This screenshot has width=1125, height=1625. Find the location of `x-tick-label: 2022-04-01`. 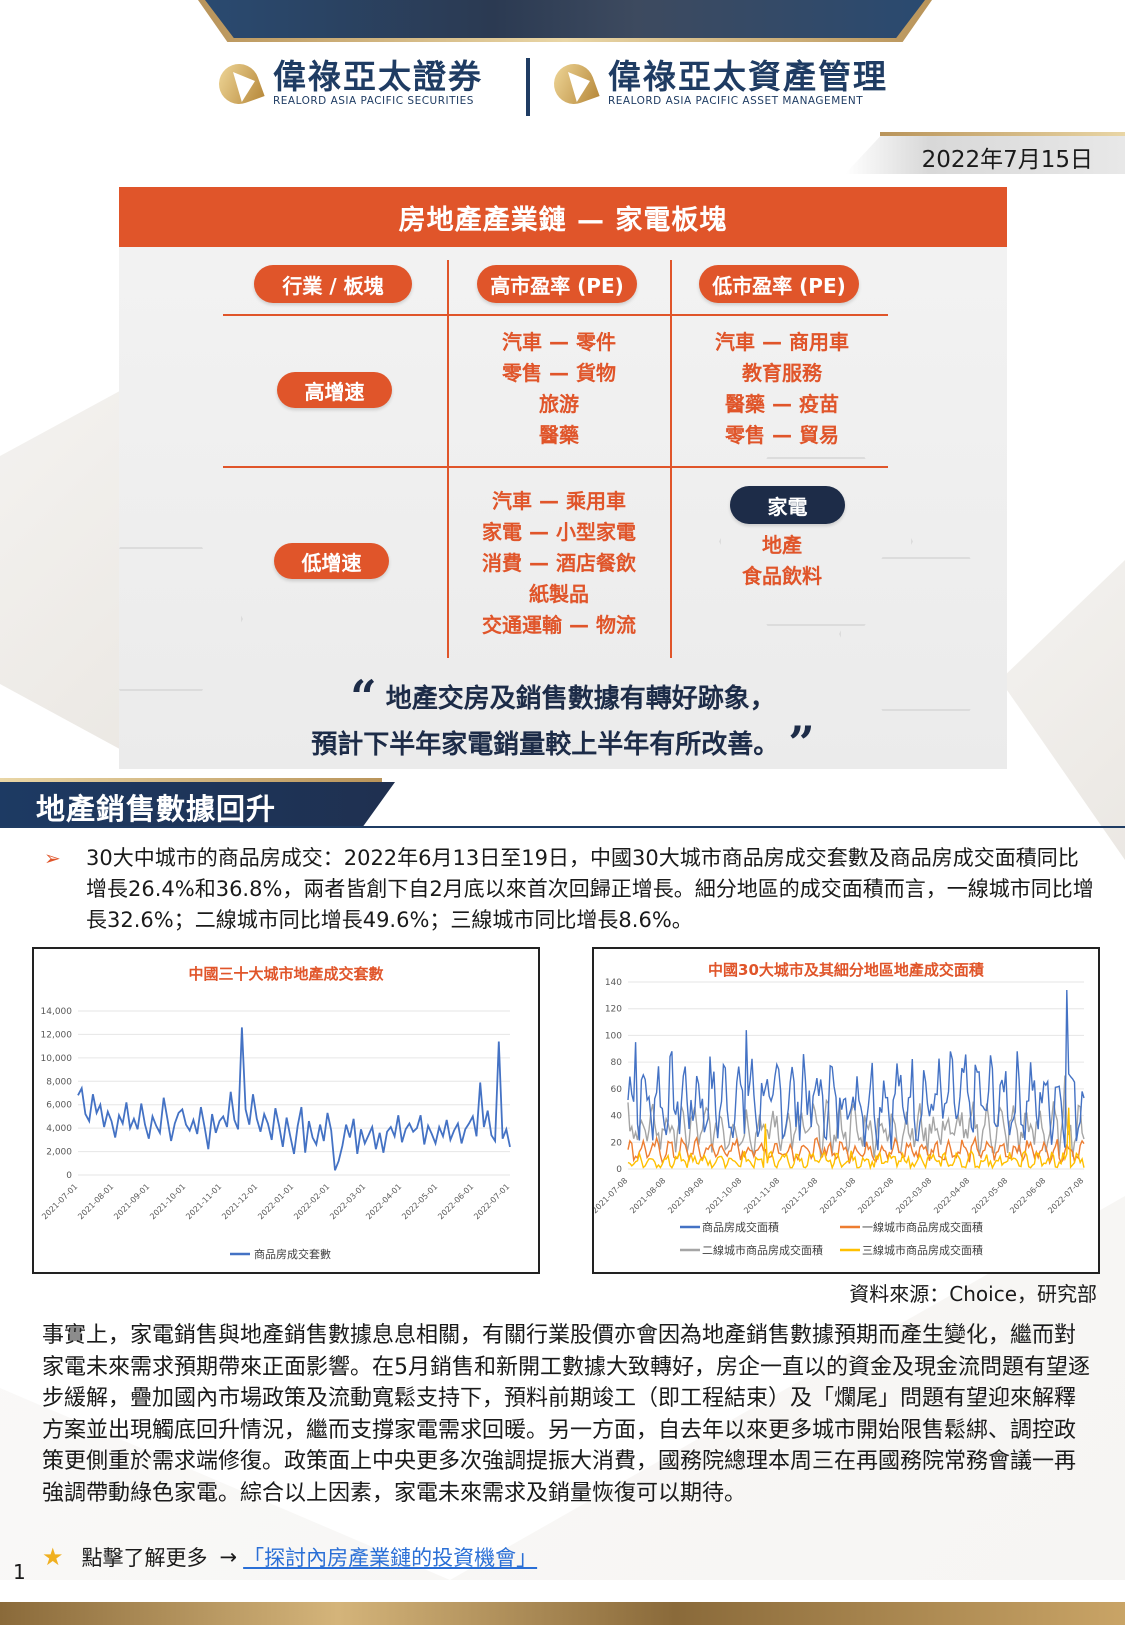

x-tick-label: 2022-04-01 is located at coordinates (383, 1201).